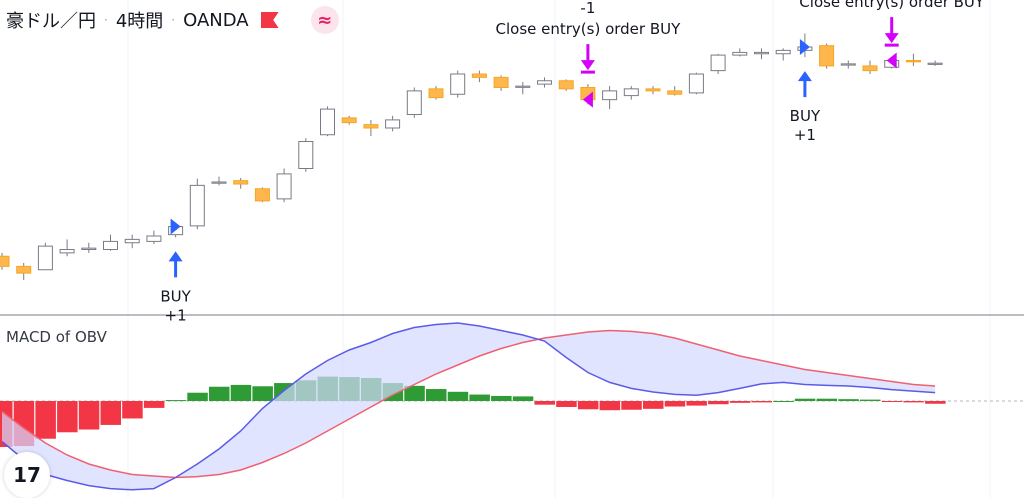  Describe the element at coordinates (269, 20) in the screenshot. I see `red-flag-icon` at that location.